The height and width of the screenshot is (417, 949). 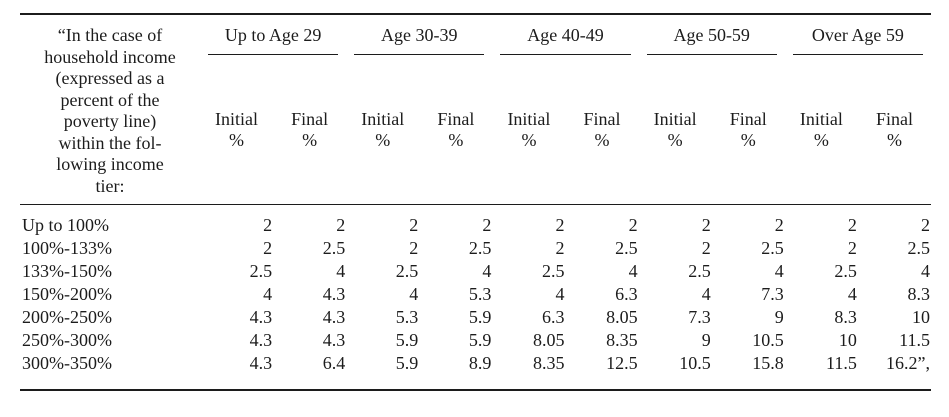 I want to click on value-cell: 6.4, so click(x=334, y=363).